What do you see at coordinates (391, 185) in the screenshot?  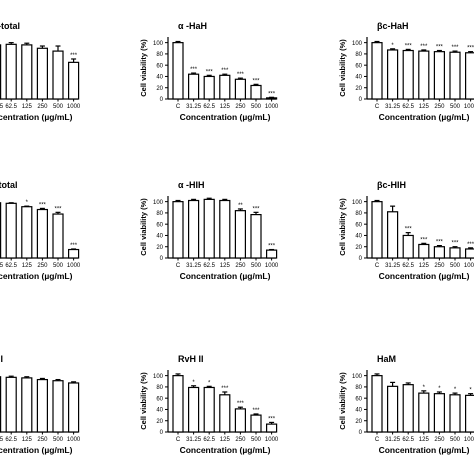 I see `panel-title: βc-HIH` at bounding box center [391, 185].